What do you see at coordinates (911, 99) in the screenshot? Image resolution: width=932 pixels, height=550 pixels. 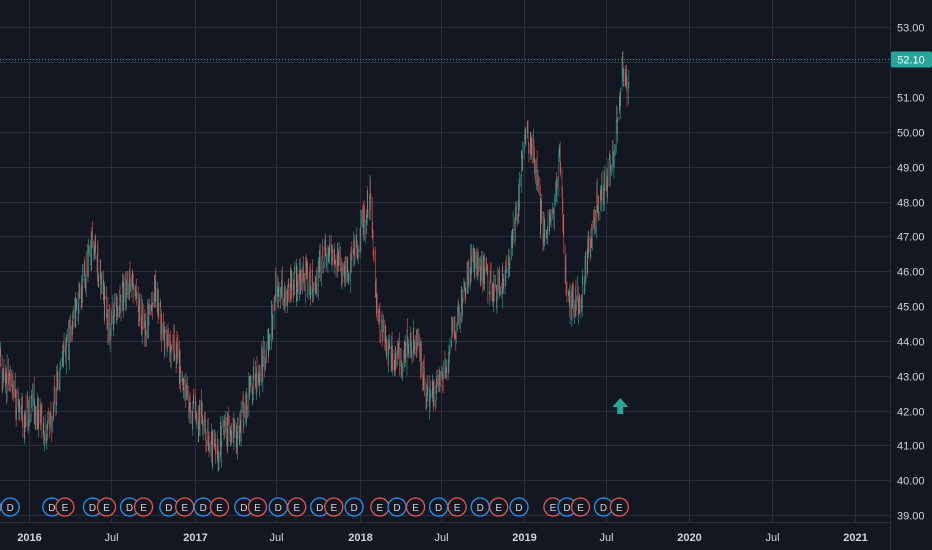 I see `price-tick-label: 51.00` at bounding box center [911, 99].